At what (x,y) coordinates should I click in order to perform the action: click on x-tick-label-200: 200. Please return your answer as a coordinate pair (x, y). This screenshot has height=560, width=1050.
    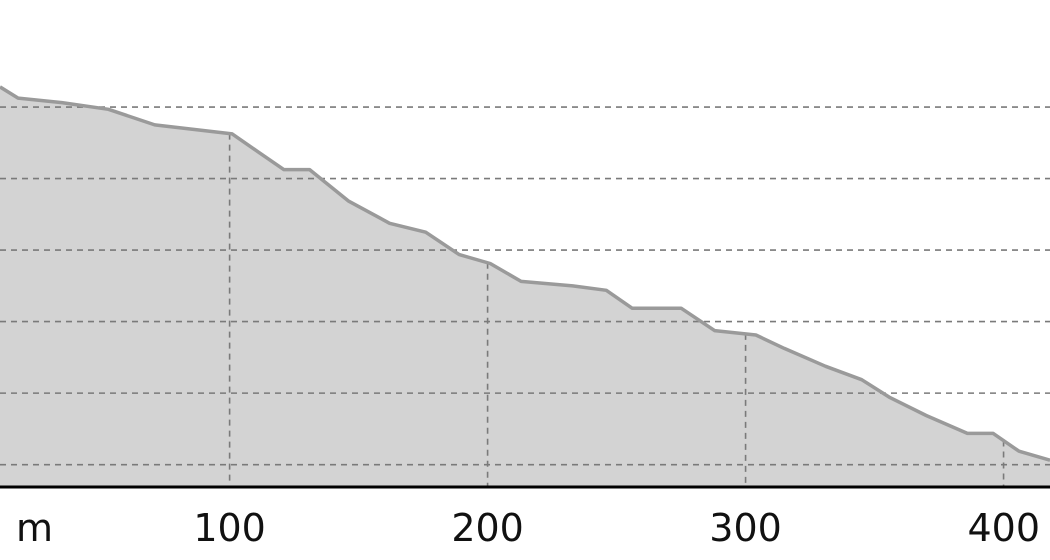
    Looking at the image, I should click on (487, 528).